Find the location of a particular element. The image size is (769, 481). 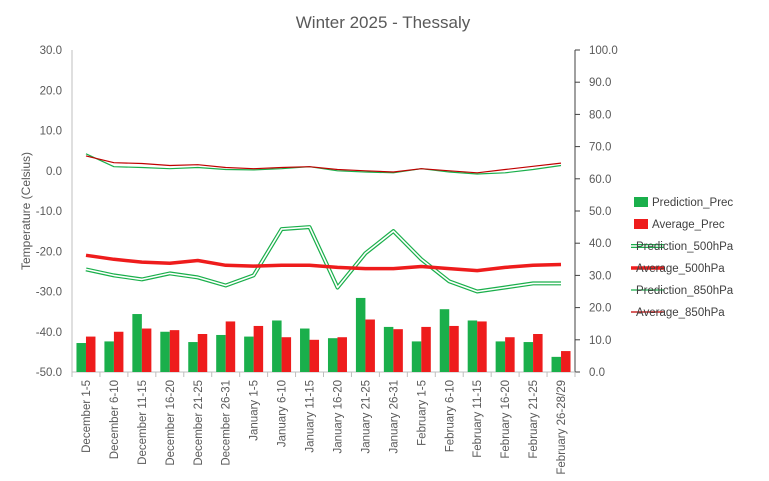

legend-swatch-average-prec is located at coordinates (641, 224).